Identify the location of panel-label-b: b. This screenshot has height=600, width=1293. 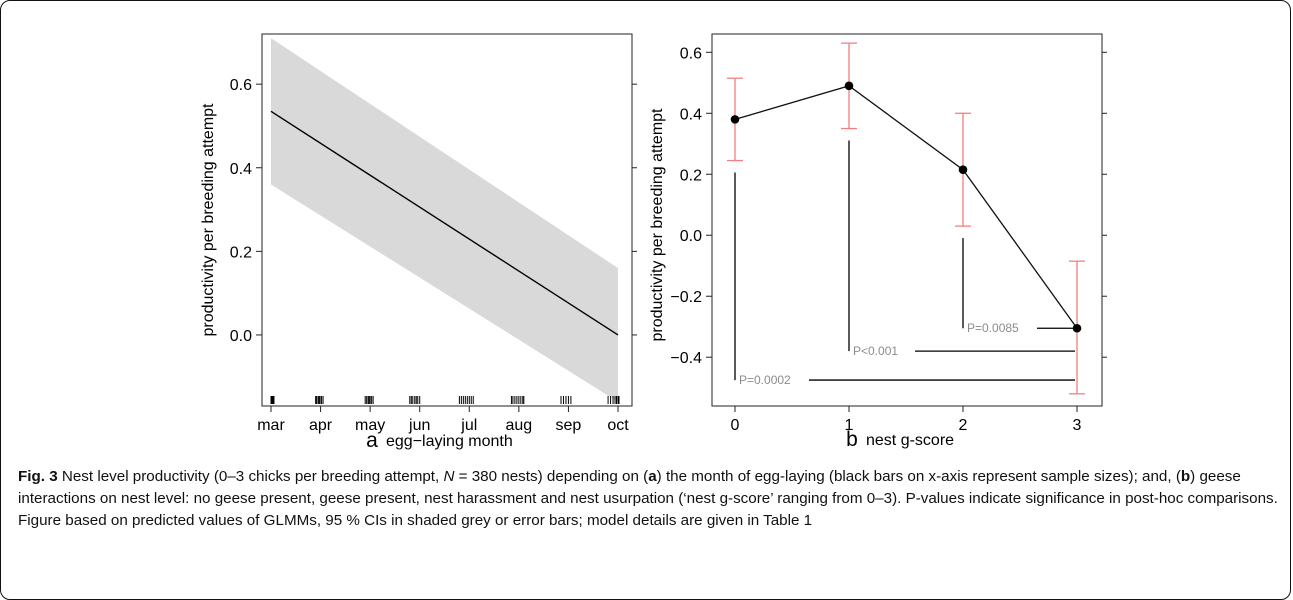
(852, 439).